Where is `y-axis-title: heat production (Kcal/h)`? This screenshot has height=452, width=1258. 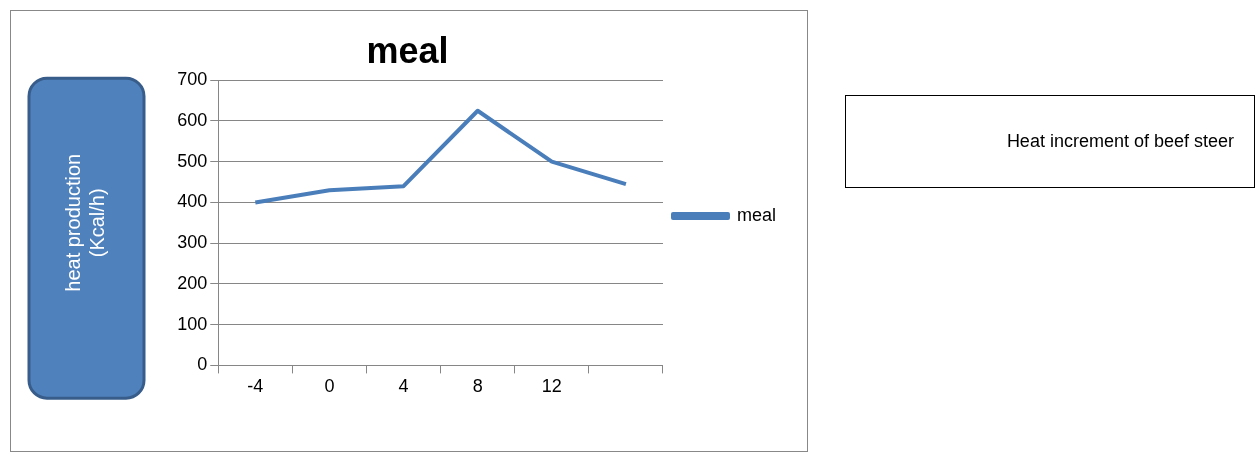
y-axis-title: heat production (Kcal/h) is located at coordinates (84, 222).